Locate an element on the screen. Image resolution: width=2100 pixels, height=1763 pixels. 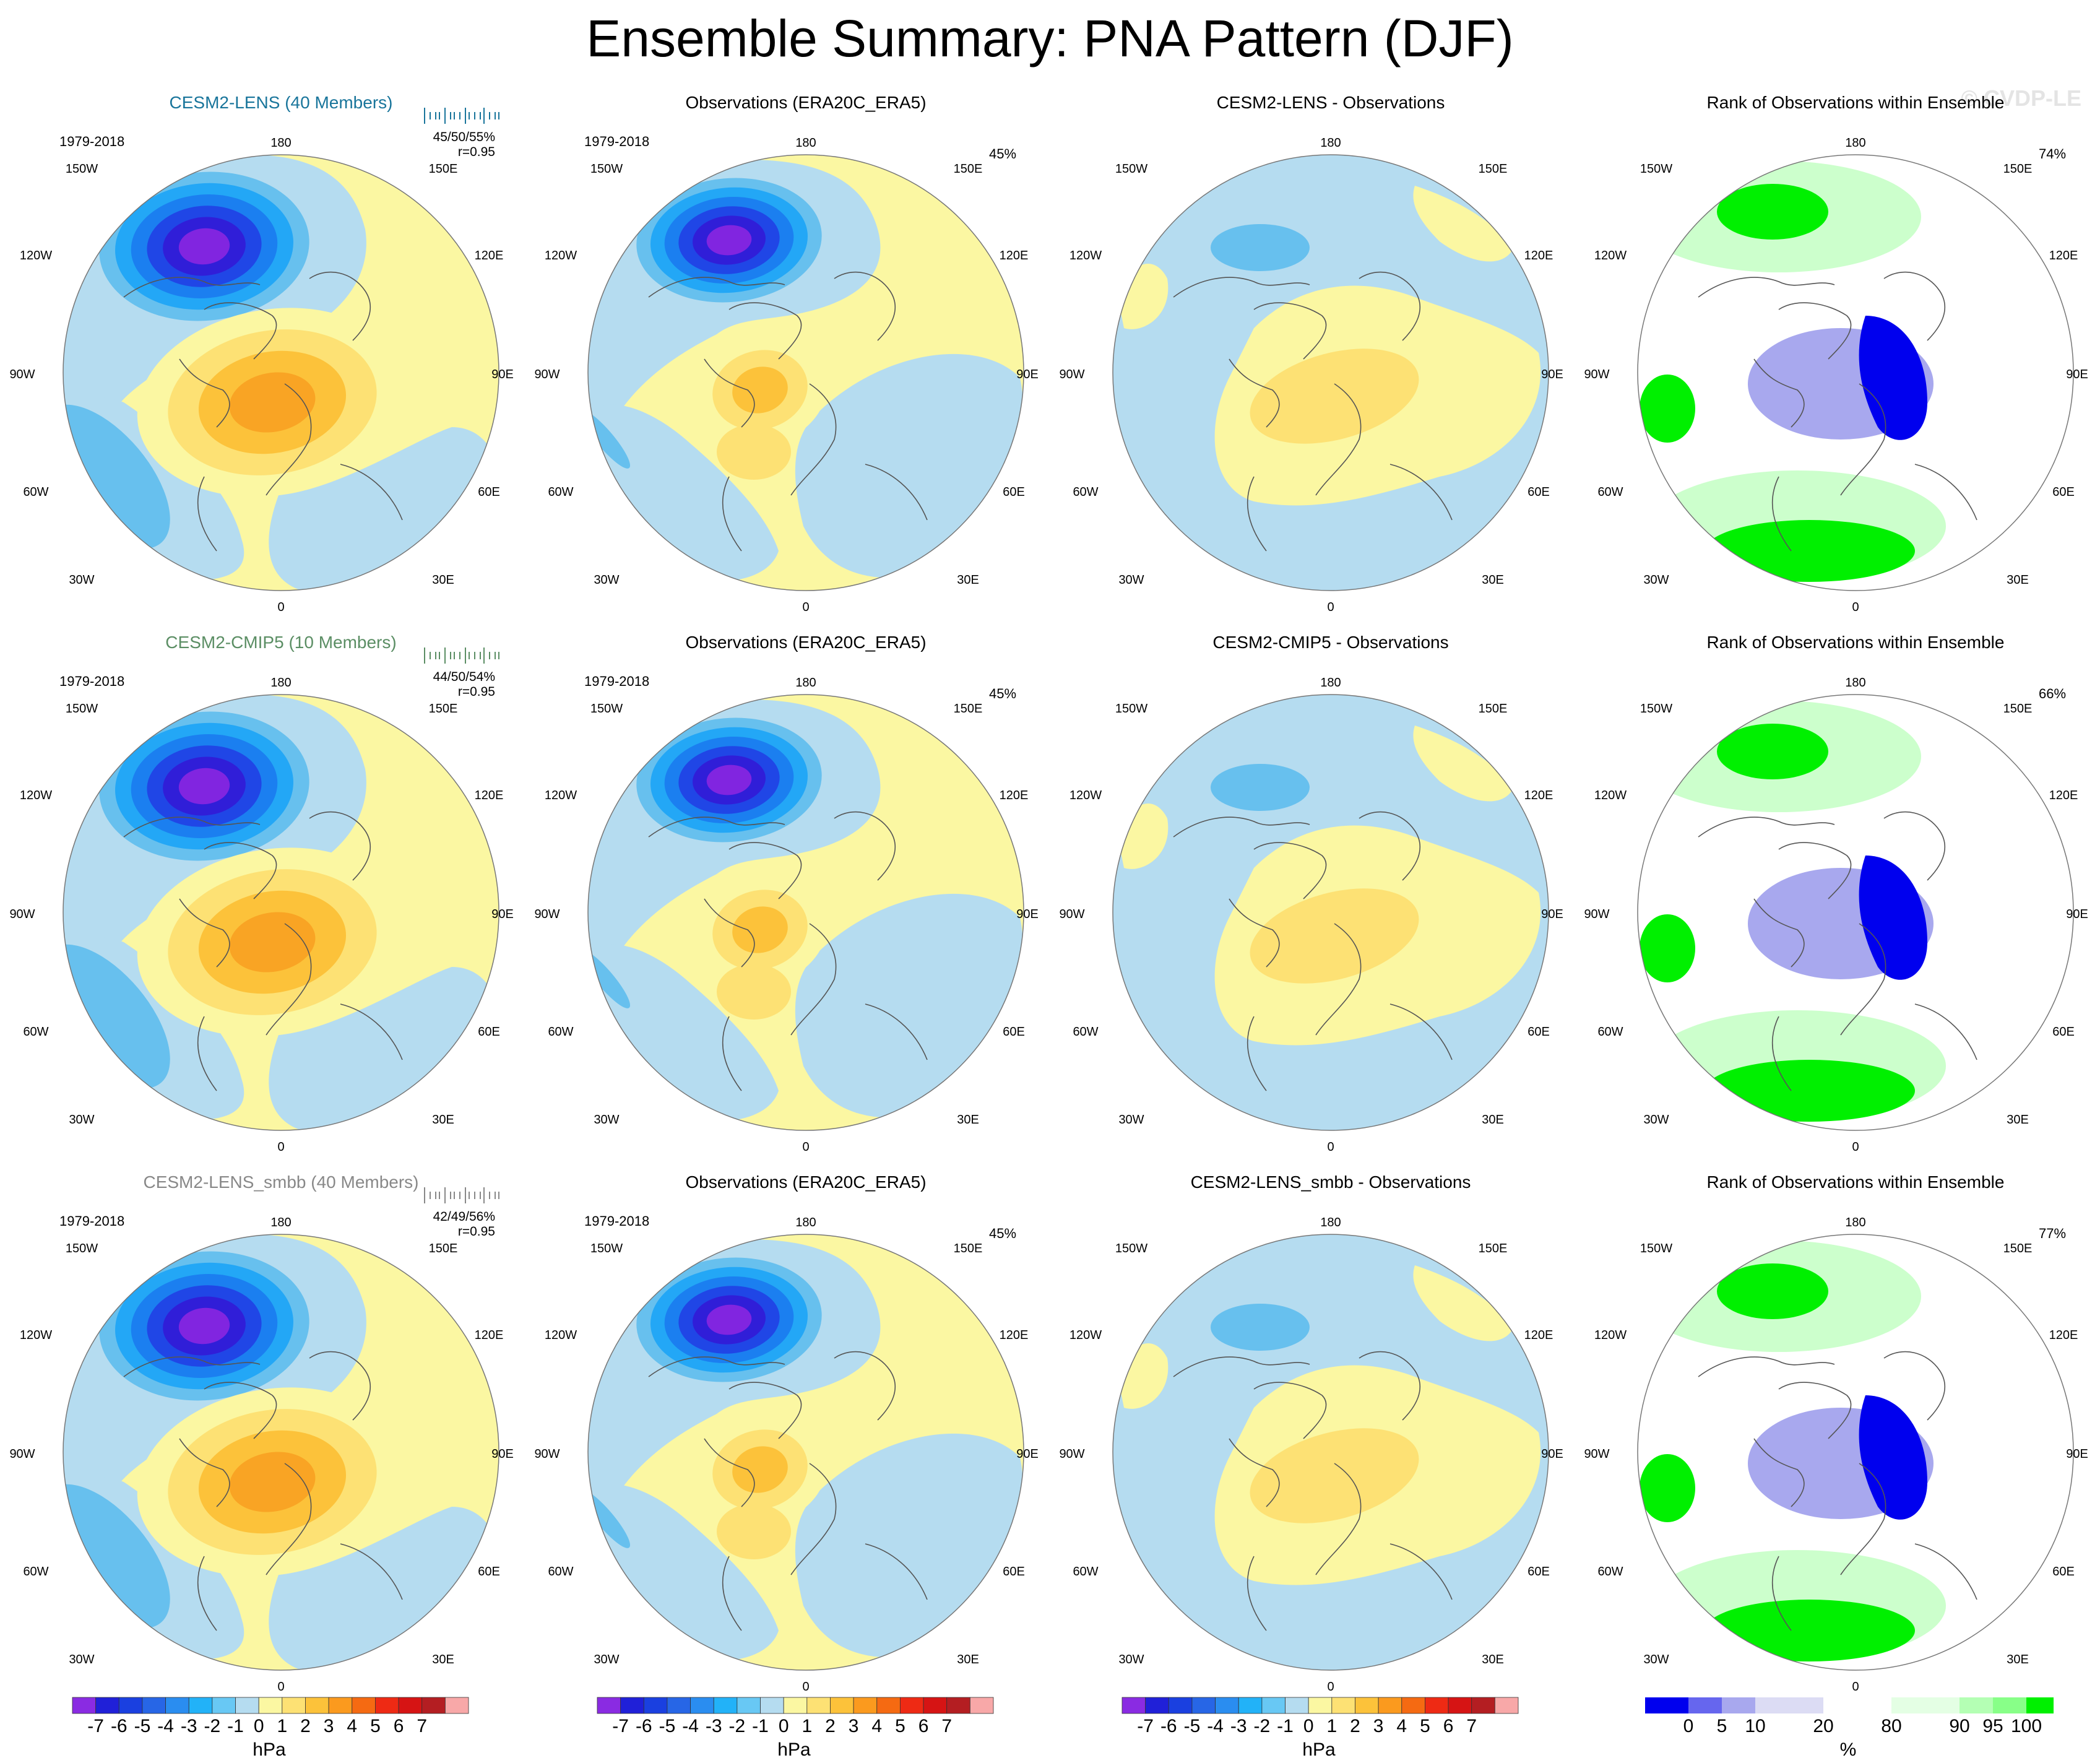
colorbar-tick: 95 is located at coordinates (1992, 1726).